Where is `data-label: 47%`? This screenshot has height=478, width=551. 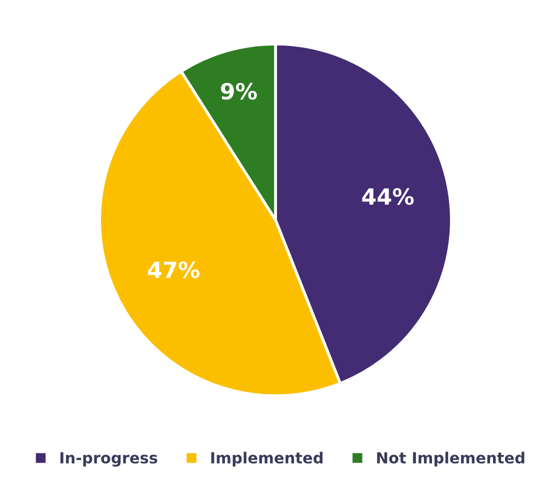 data-label: 47% is located at coordinates (174, 269).